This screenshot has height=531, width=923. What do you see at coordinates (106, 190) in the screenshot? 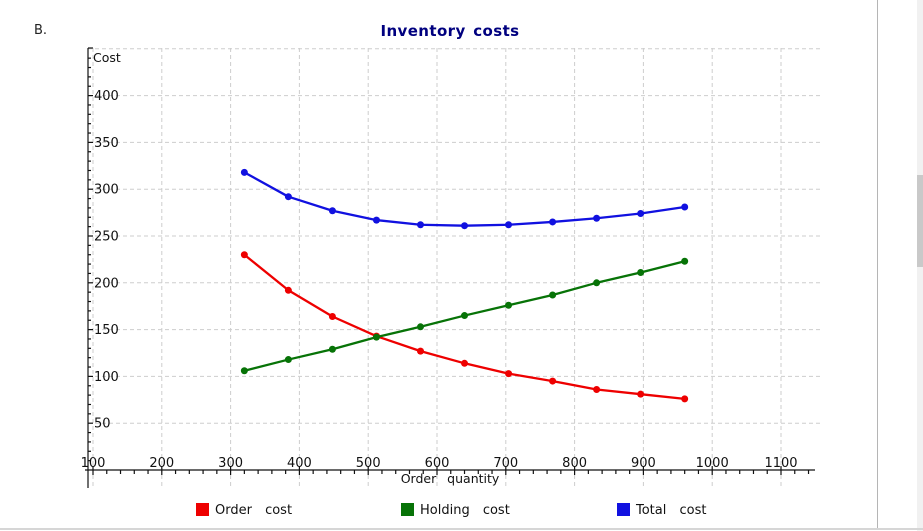
I see `y-tick-label: 300` at bounding box center [106, 190].